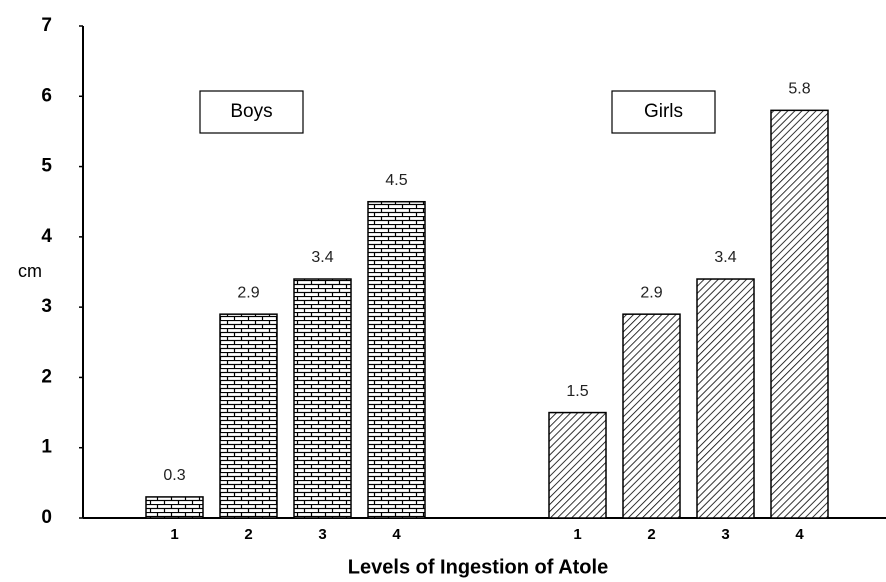 The width and height of the screenshot is (886, 582). I want to click on x-axis-label: Levels of Ingestion of Atole, so click(478, 567).